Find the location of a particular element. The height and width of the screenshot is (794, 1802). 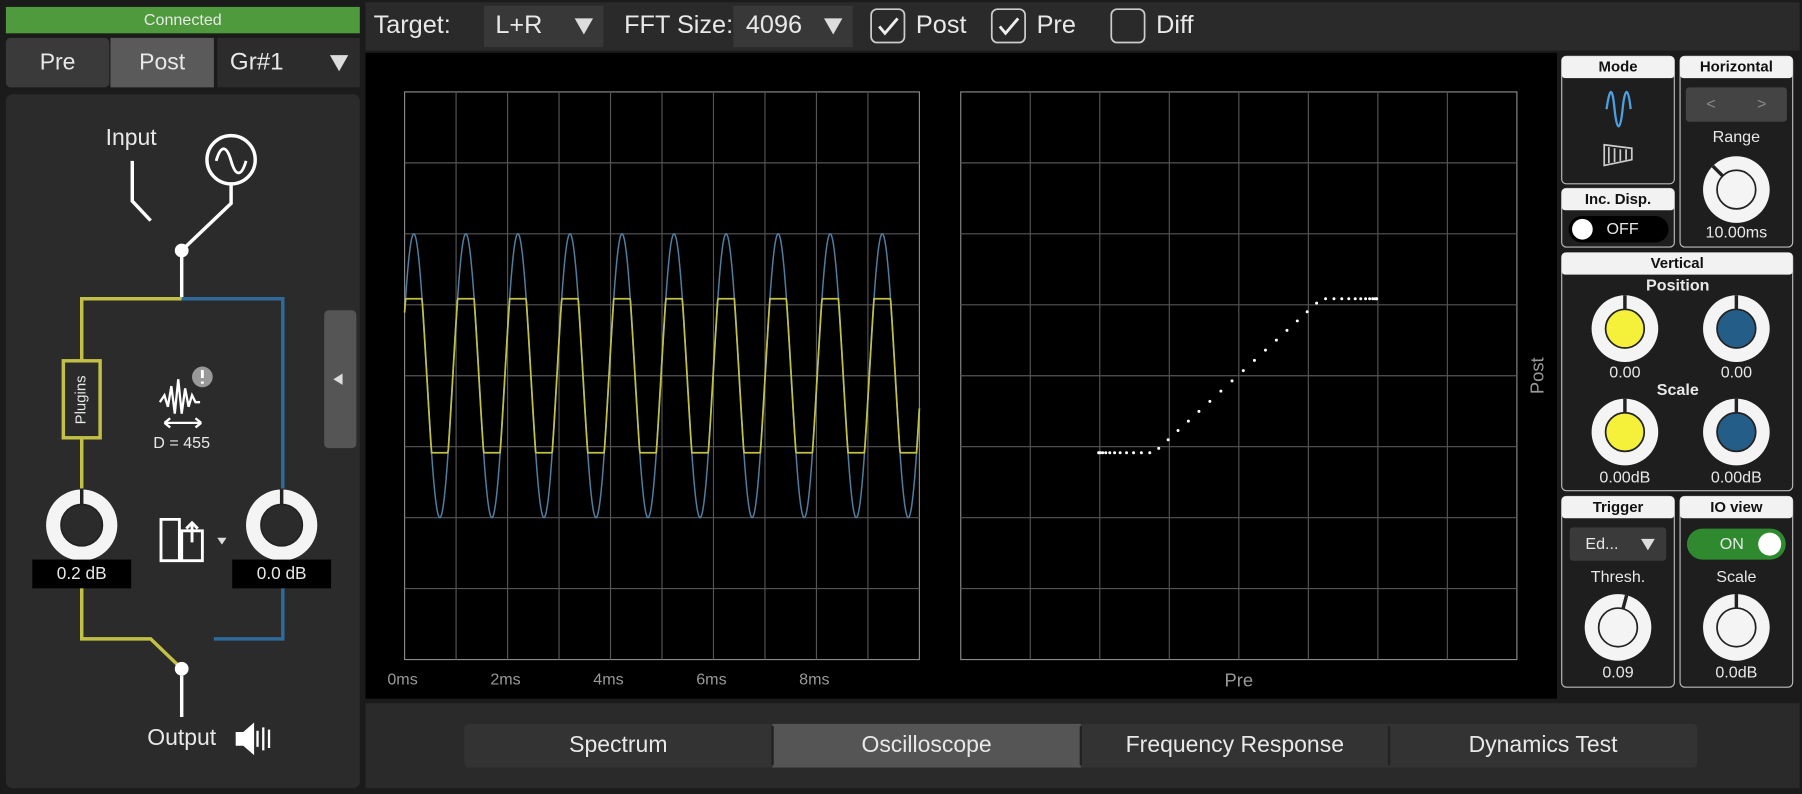

nav-buttons is located at coordinates (1736, 104).